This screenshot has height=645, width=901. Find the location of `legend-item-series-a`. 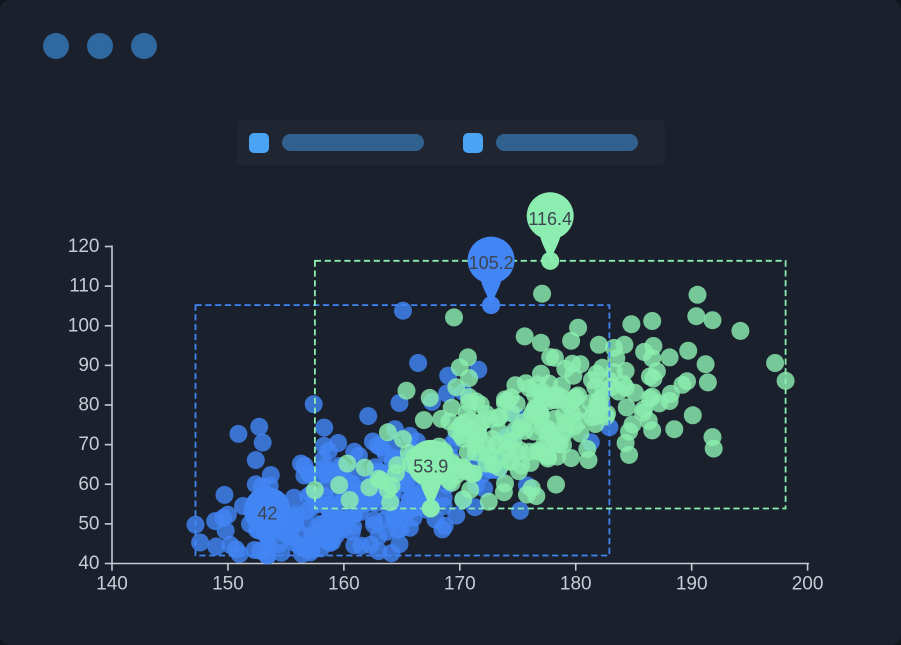

legend-item-series-a is located at coordinates (336, 142).